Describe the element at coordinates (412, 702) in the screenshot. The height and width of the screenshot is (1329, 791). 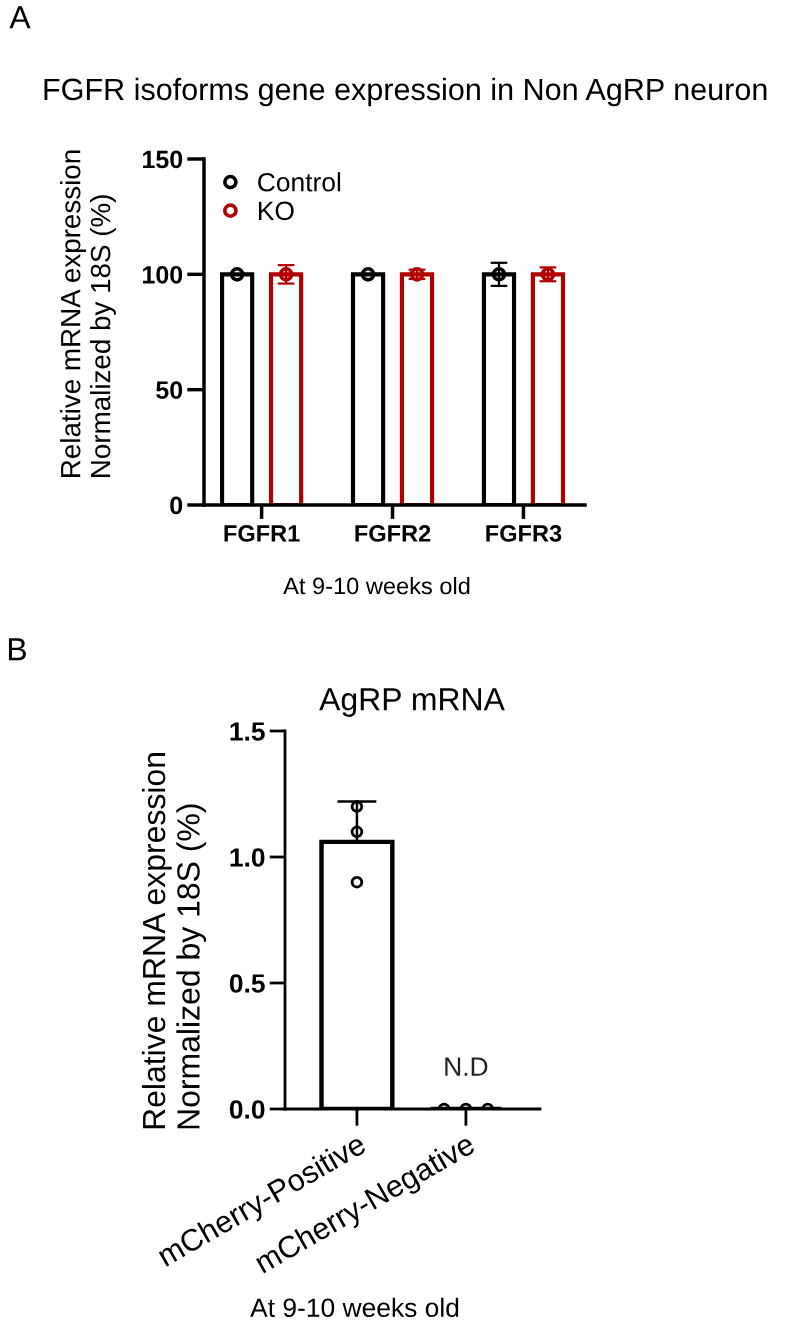
I see `chart-title: AgRP mRNA` at that location.